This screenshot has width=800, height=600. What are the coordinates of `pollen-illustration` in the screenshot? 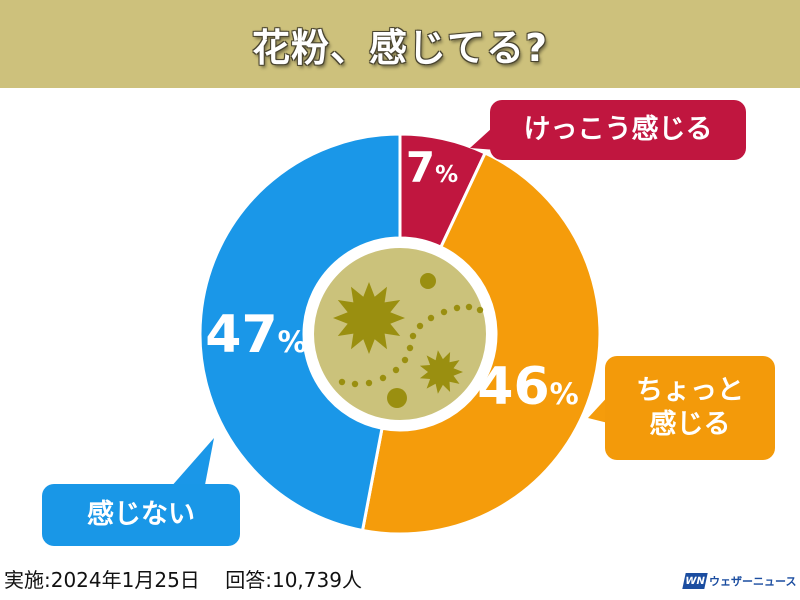 It's located at (400, 334).